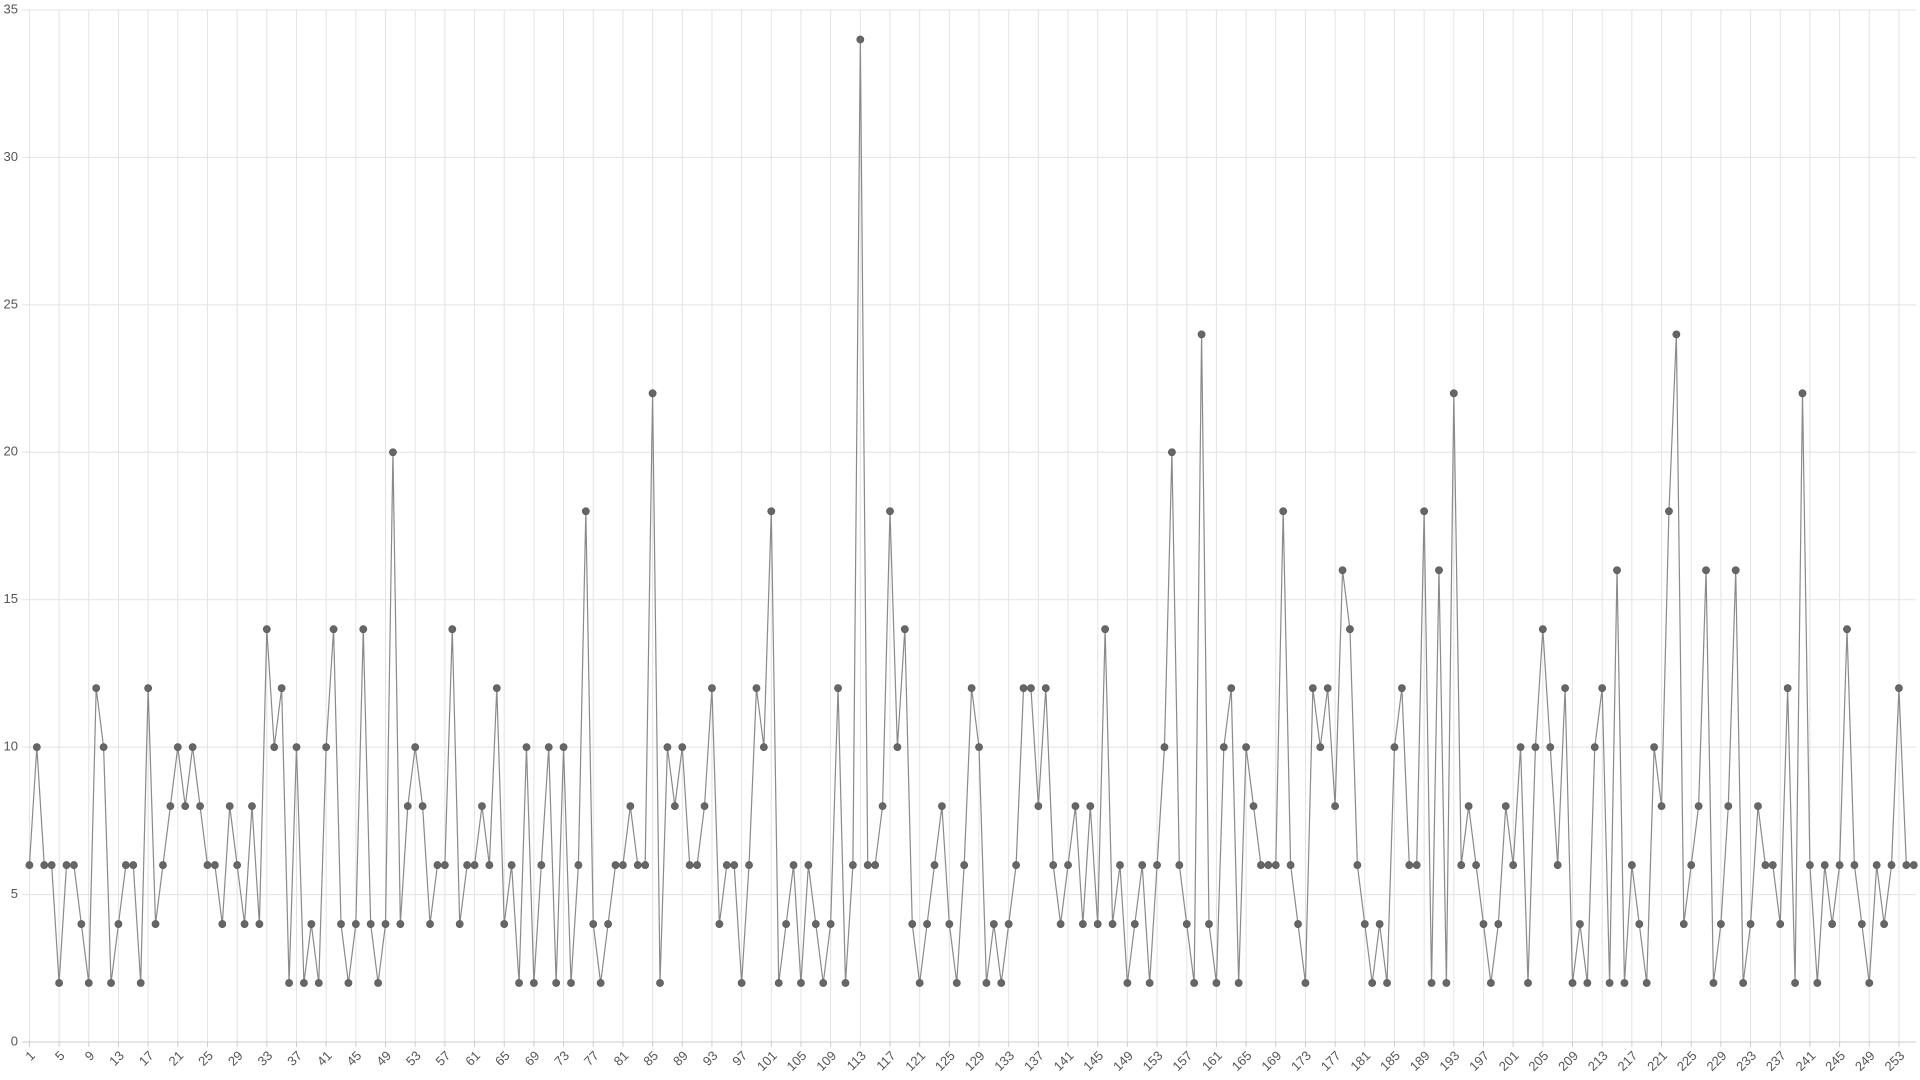  What do you see at coordinates (1568, 1061) in the screenshot?
I see `x-tick-label: 209` at bounding box center [1568, 1061].